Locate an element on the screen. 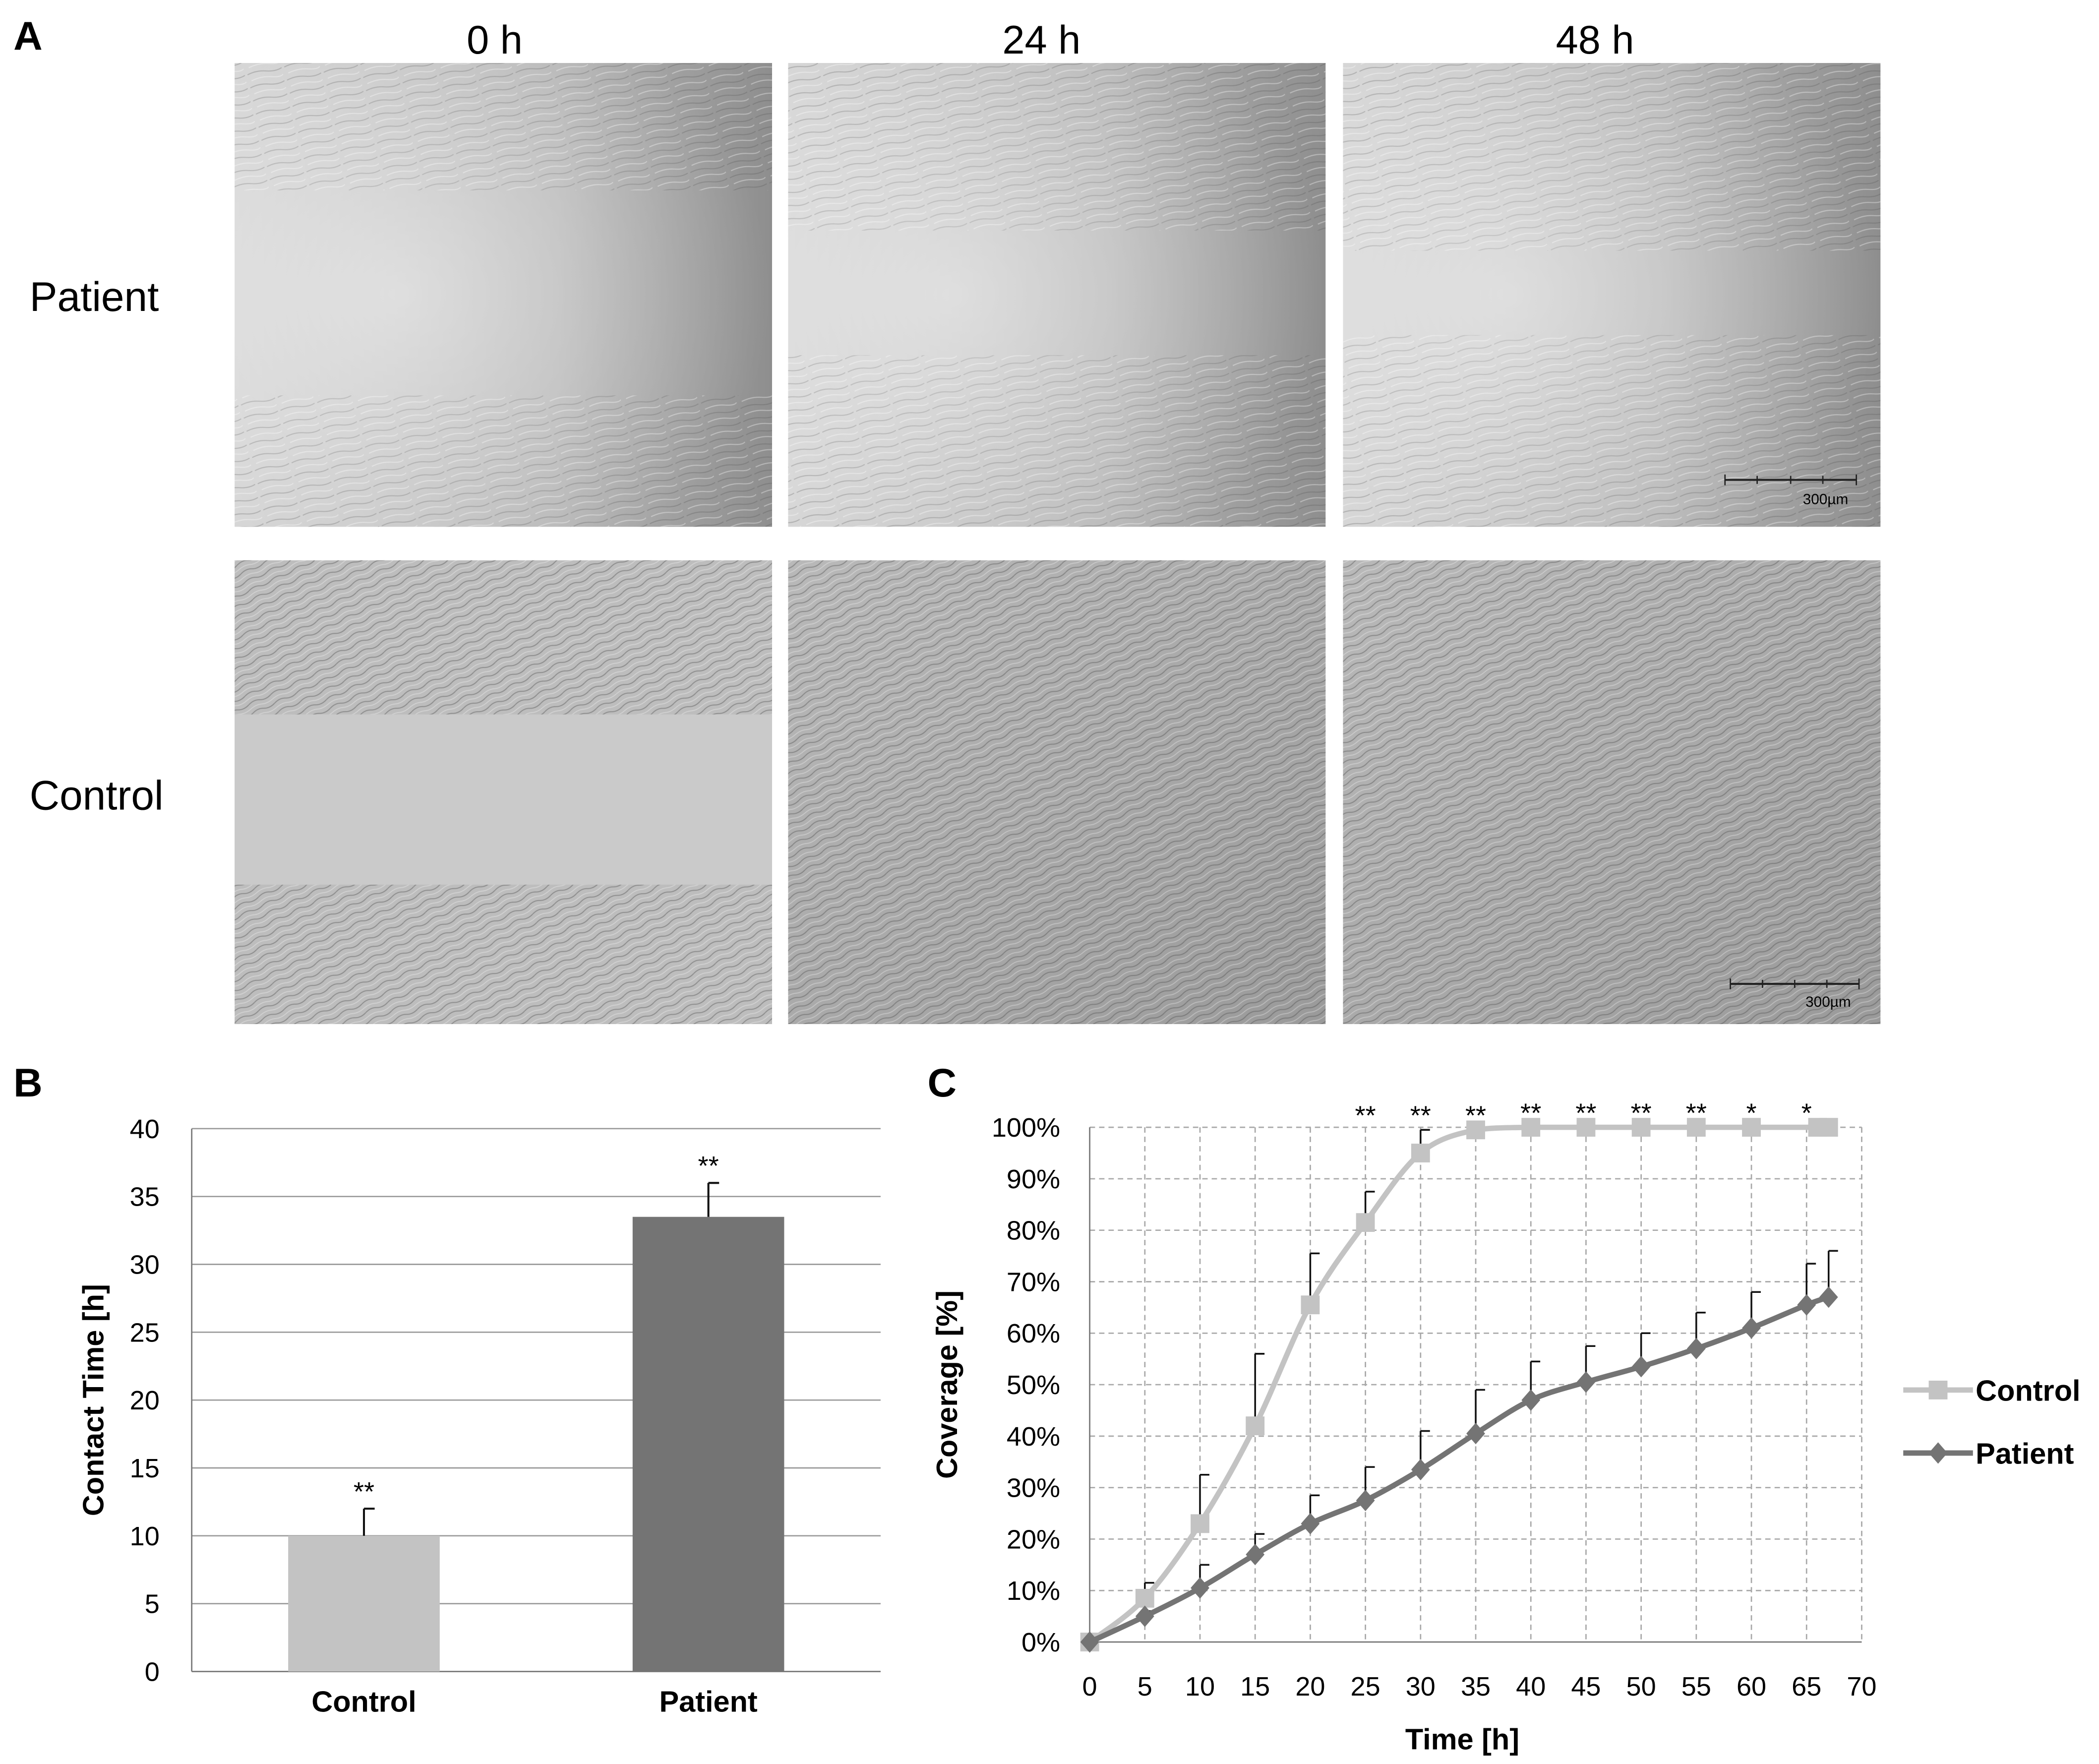  x-tick-label: 20 is located at coordinates (1310, 1687).